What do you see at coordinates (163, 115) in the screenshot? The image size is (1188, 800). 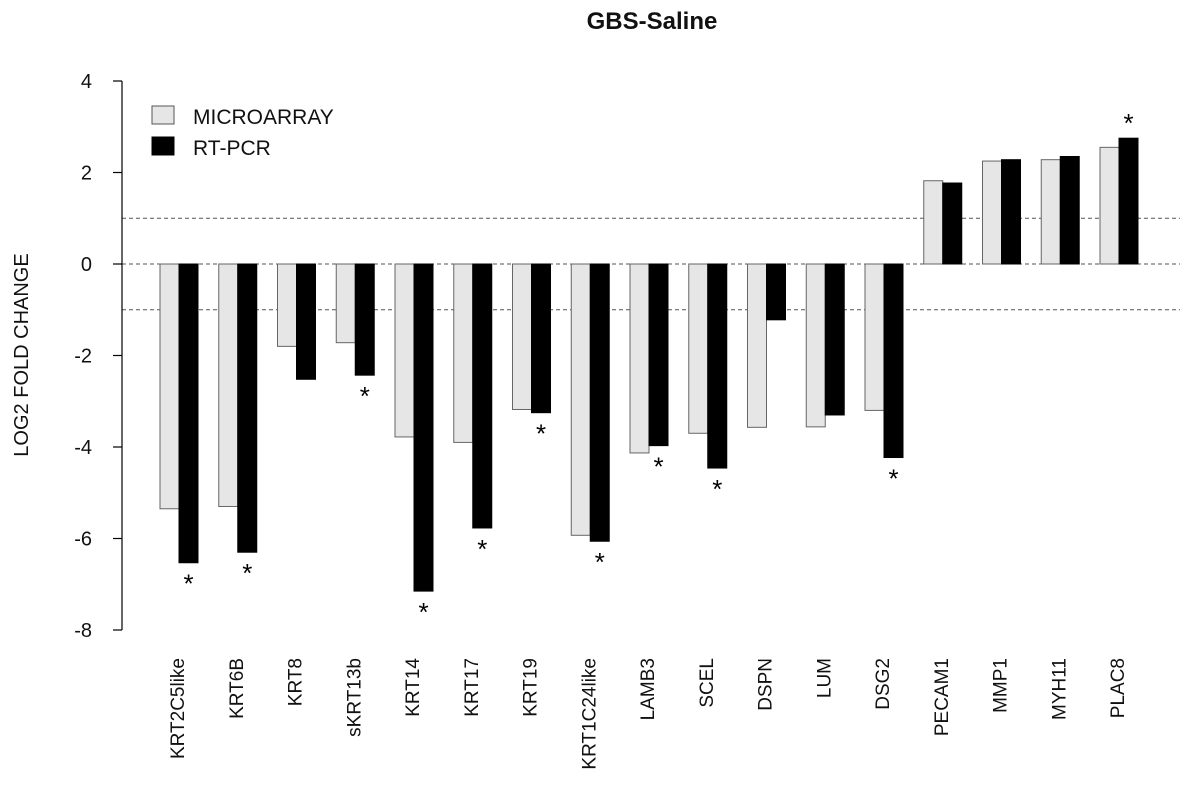 I see `legend-swatch-microarray` at bounding box center [163, 115].